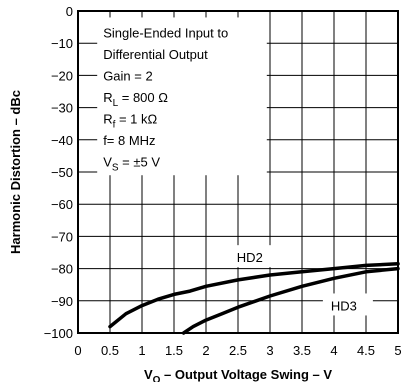 The image size is (401, 382). Describe the element at coordinates (62, 140) in the screenshot. I see `y-tick-label: −40` at that location.